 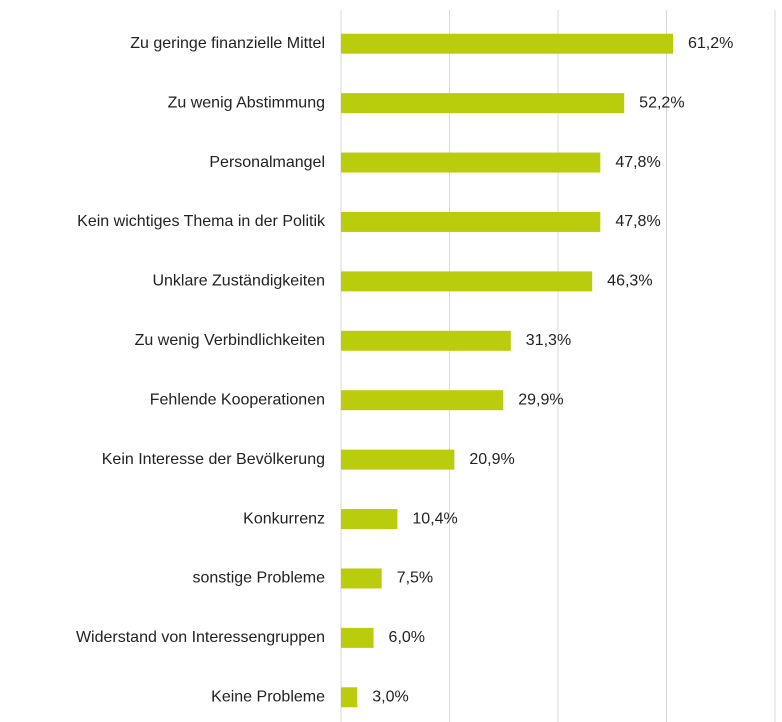 I want to click on value-label: 6,0%, so click(x=407, y=637).